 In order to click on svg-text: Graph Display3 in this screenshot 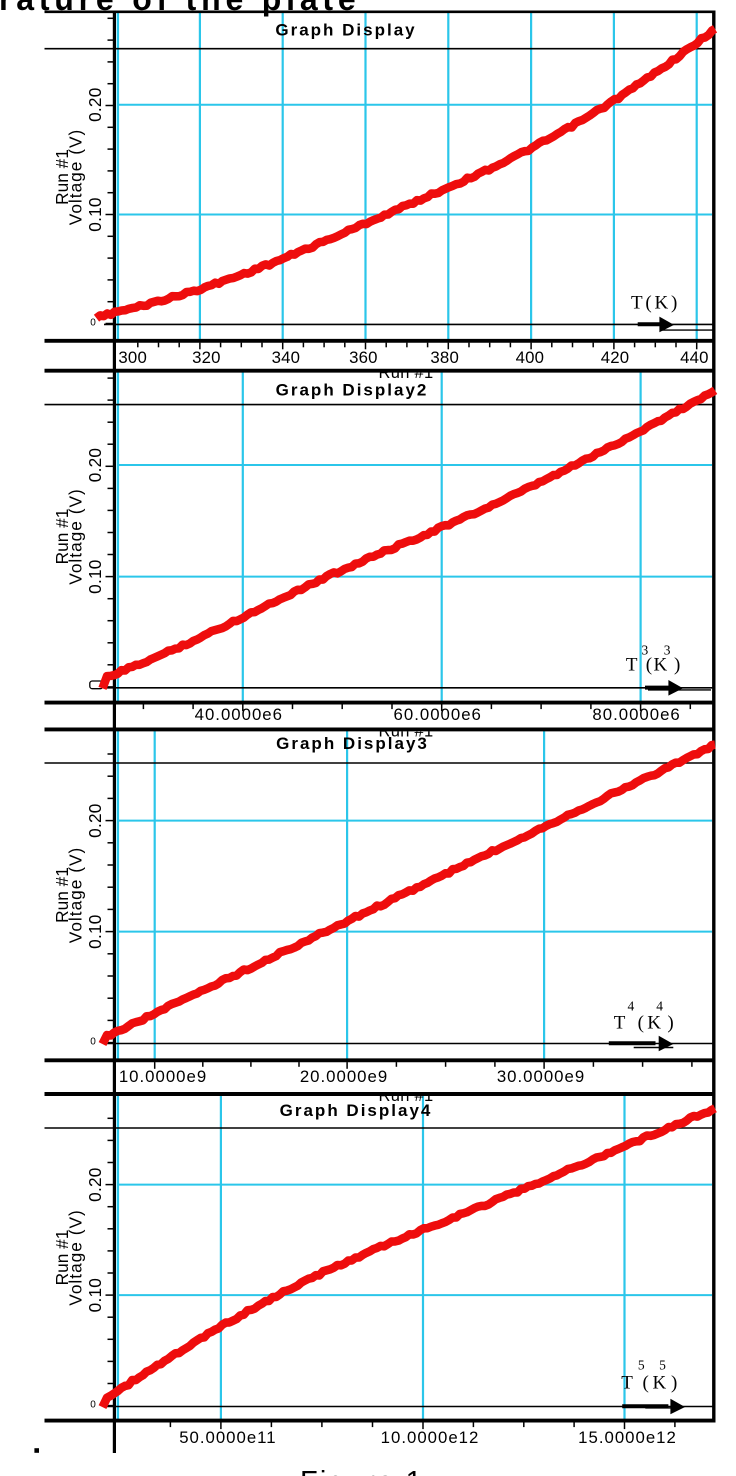, I will do `click(352, 743)`.